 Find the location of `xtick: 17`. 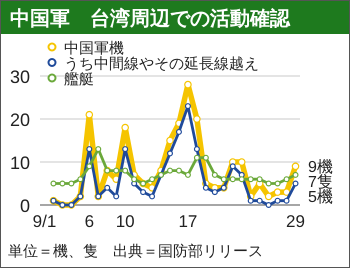

xtick: 17 is located at coordinates (188, 221).